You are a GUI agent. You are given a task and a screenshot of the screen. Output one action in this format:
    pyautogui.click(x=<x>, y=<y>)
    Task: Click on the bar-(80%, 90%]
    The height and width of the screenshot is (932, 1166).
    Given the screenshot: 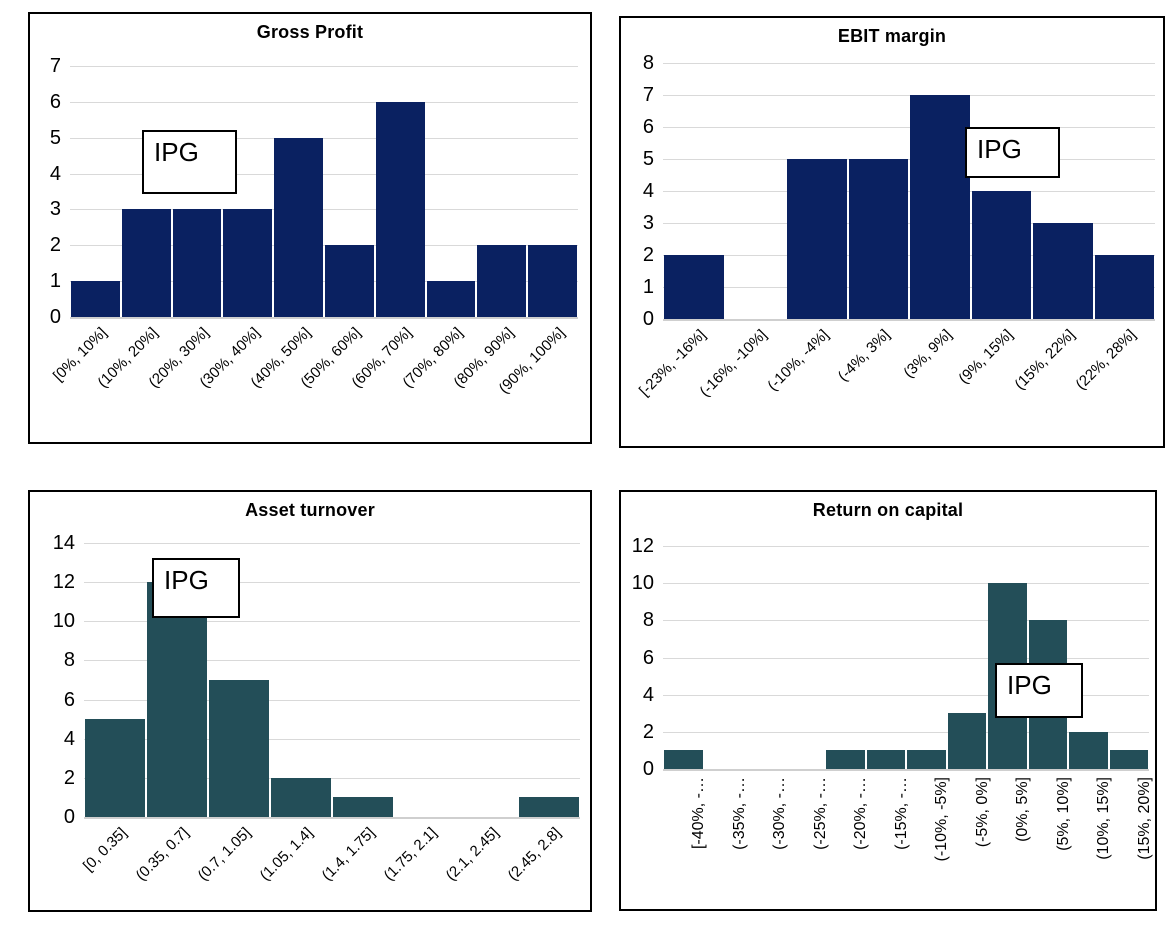 What is the action you would take?
    pyautogui.click(x=502, y=281)
    